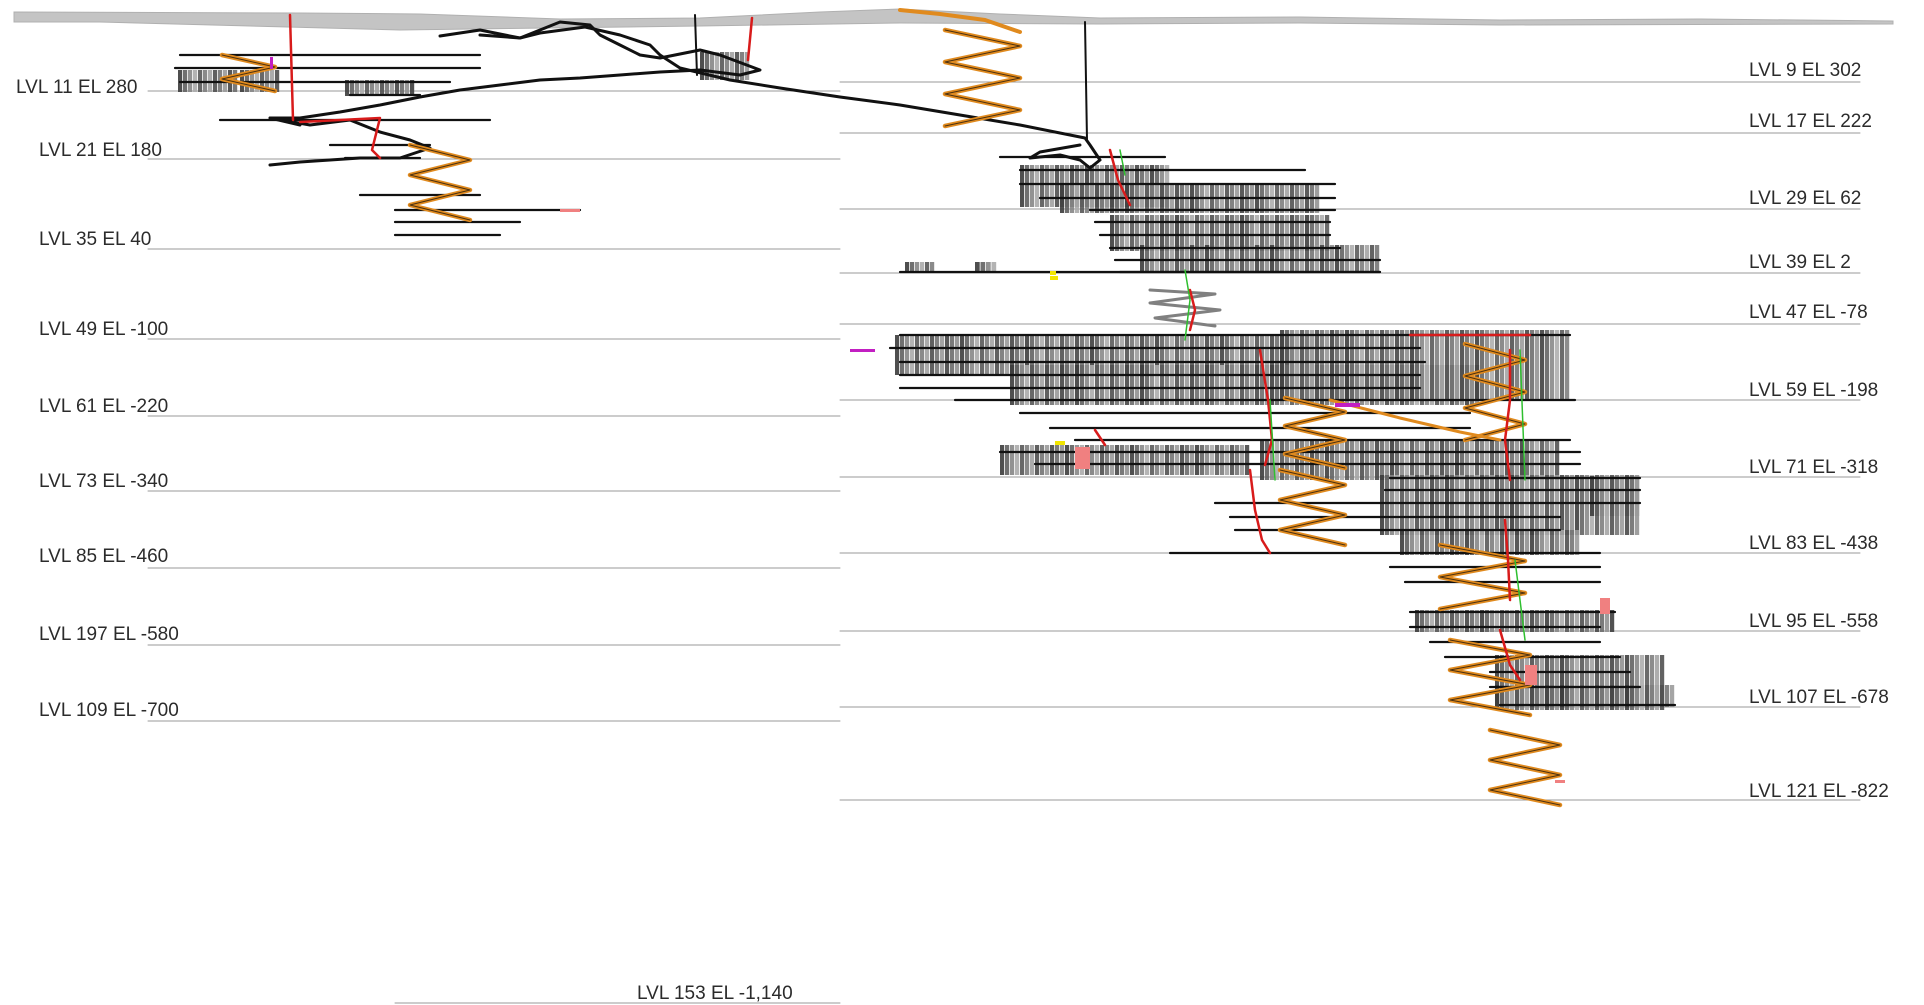  What do you see at coordinates (1507, 415) in the screenshot?
I see `raise` at bounding box center [1507, 415].